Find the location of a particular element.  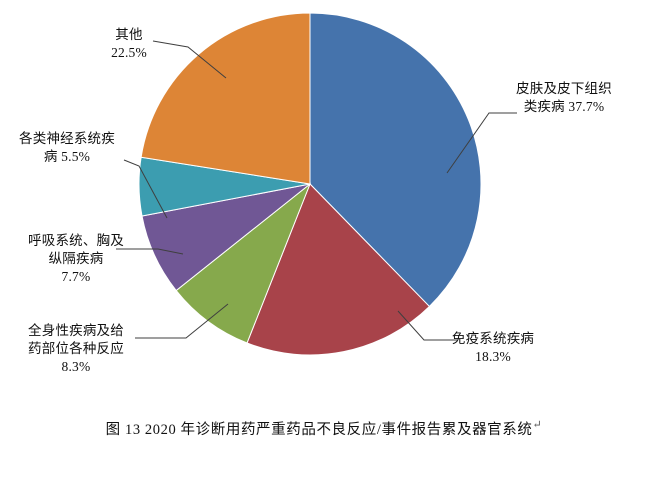

pie-label-systemic: 全身性疾病及给 药部位各种反应 8.3% is located at coordinates (76, 348).